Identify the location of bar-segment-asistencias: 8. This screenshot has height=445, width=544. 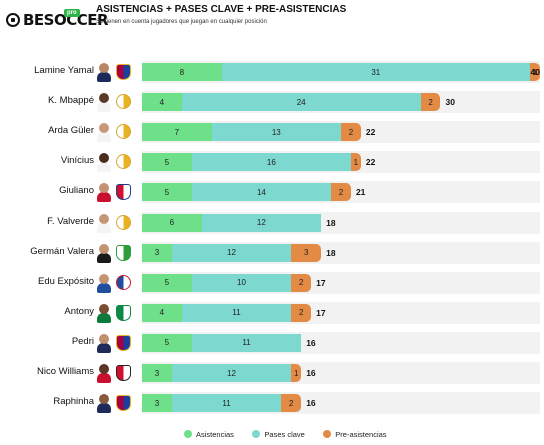
(182, 72).